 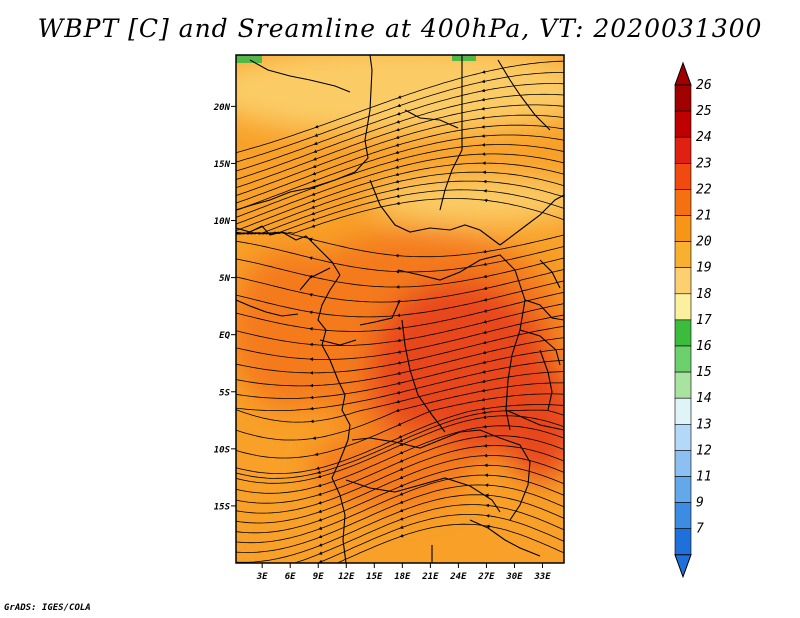 What do you see at coordinates (542, 577) in the screenshot?
I see `lon-label: 33E` at bounding box center [542, 577].